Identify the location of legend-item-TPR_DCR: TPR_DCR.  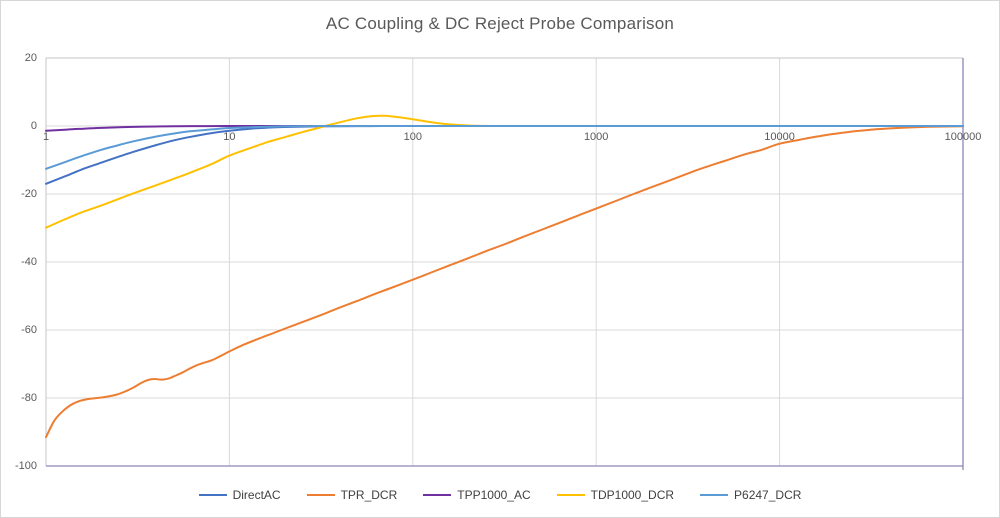
(352, 495).